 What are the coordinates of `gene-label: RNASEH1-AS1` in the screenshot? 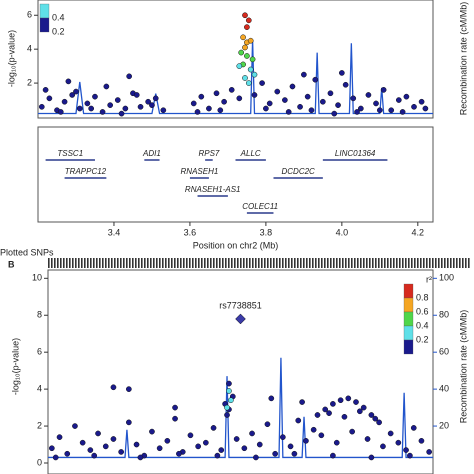 It's located at (213, 189).